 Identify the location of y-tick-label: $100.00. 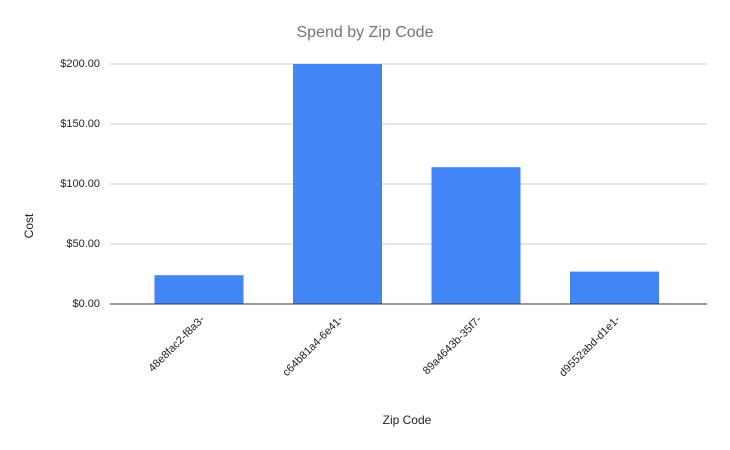
(80, 184).